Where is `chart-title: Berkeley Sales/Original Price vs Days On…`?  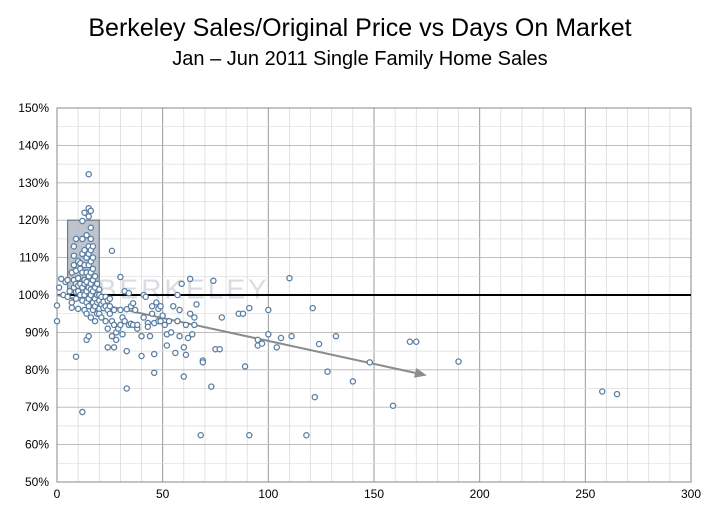
chart-title: Berkeley Sales/Original Price vs Days On… is located at coordinates (360, 28).